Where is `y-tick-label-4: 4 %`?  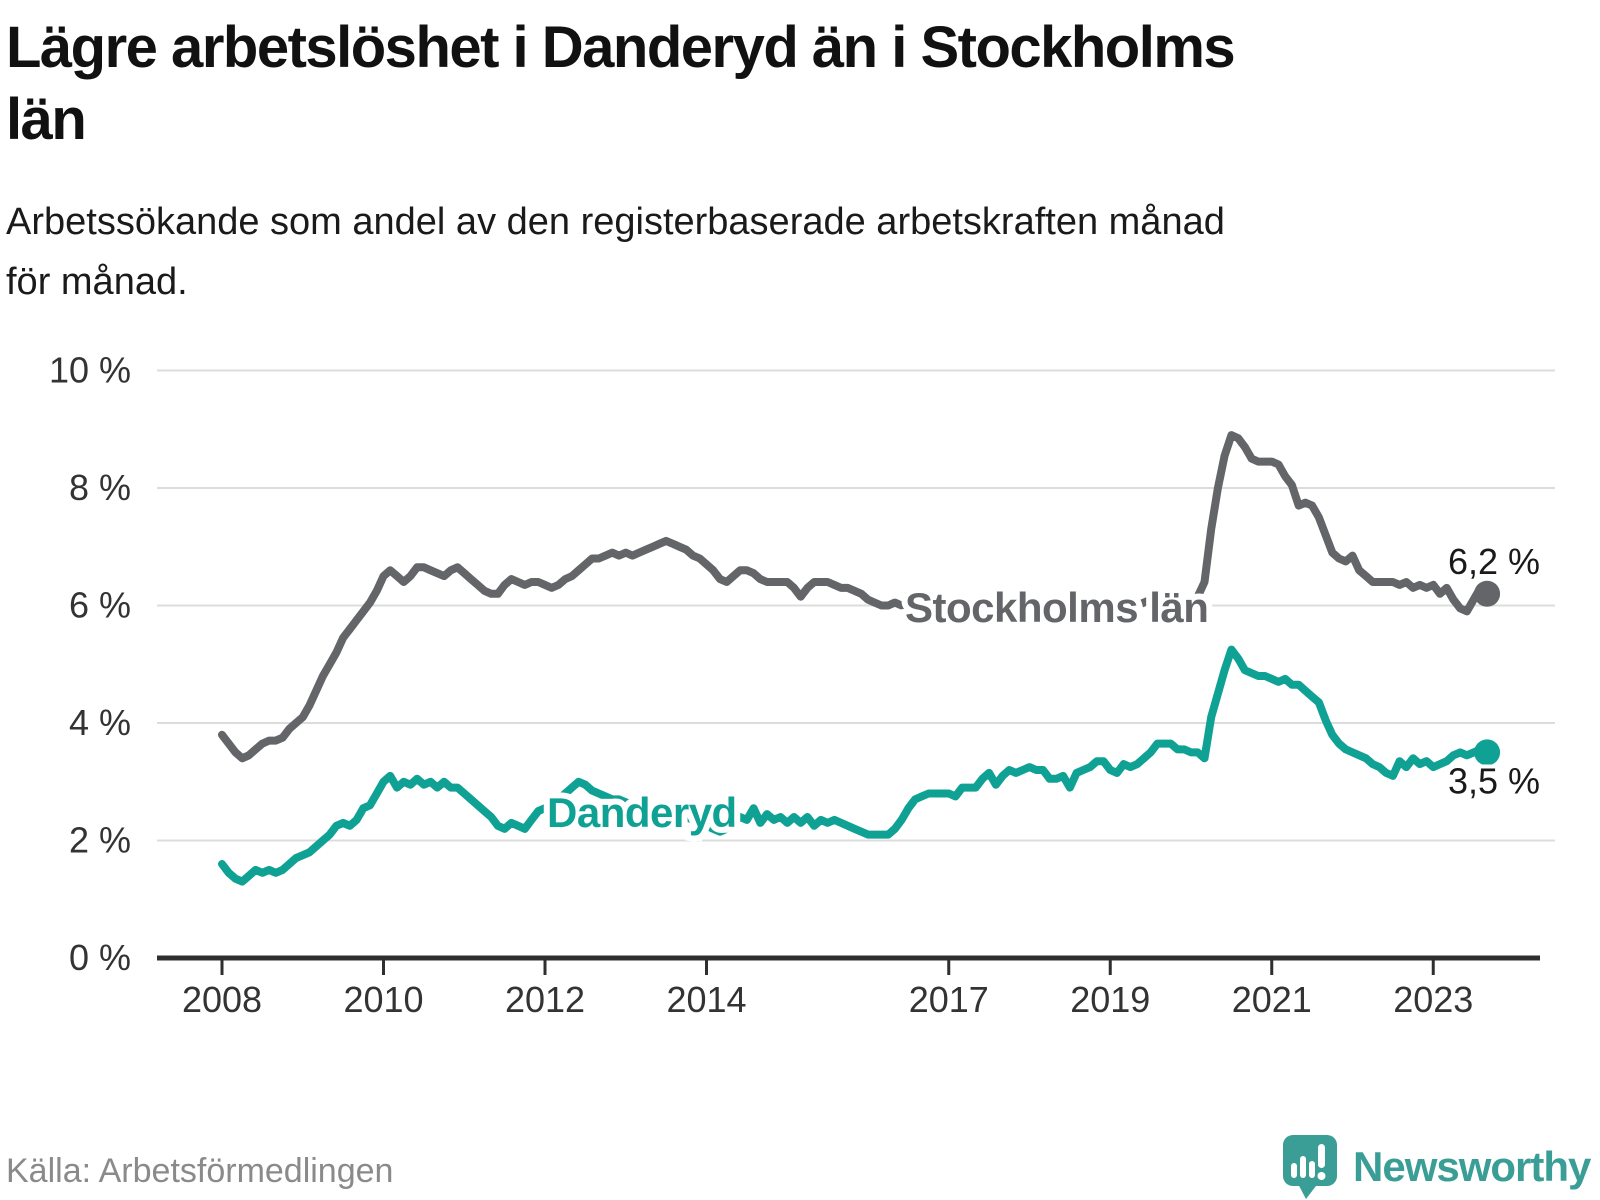 y-tick-label-4: 4 % is located at coordinates (100, 722).